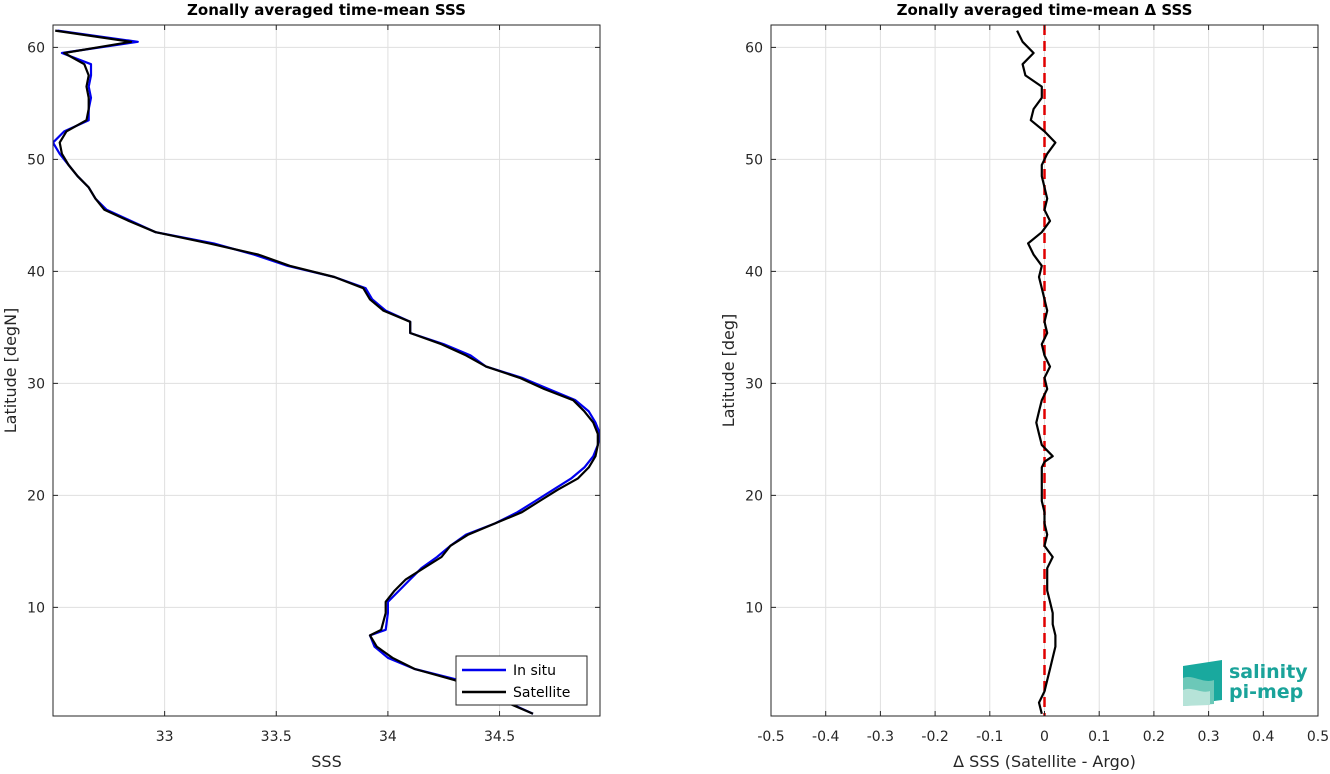  I want to click on x-tick-label: -0.3, so click(880, 737).